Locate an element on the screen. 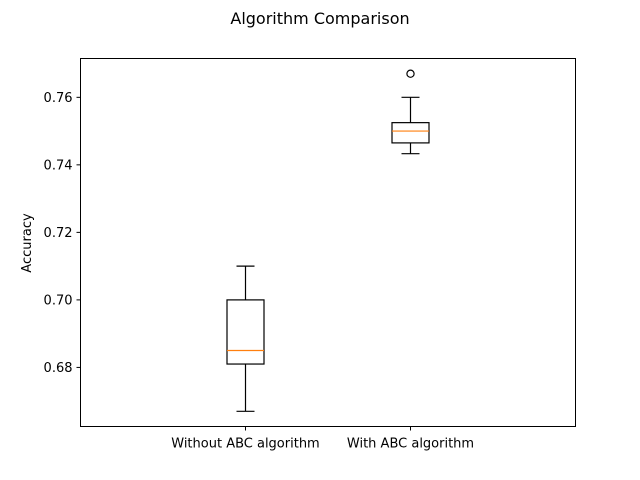 This screenshot has width=640, height=480. y-tick-label: 0.70 is located at coordinates (58, 300).